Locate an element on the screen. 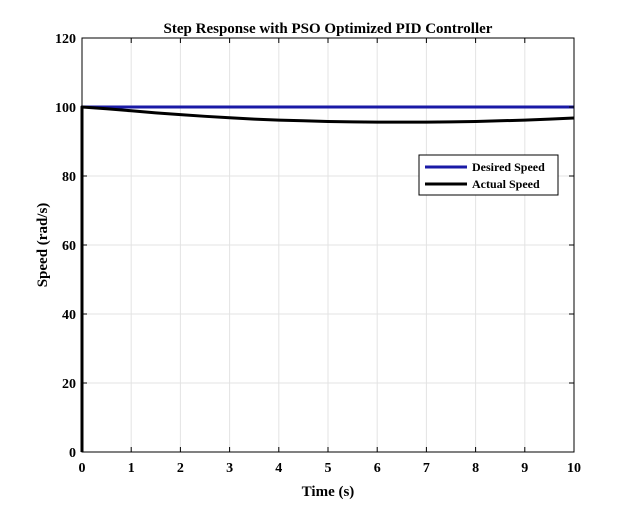  y-tick-label: 80 is located at coordinates (69, 177).